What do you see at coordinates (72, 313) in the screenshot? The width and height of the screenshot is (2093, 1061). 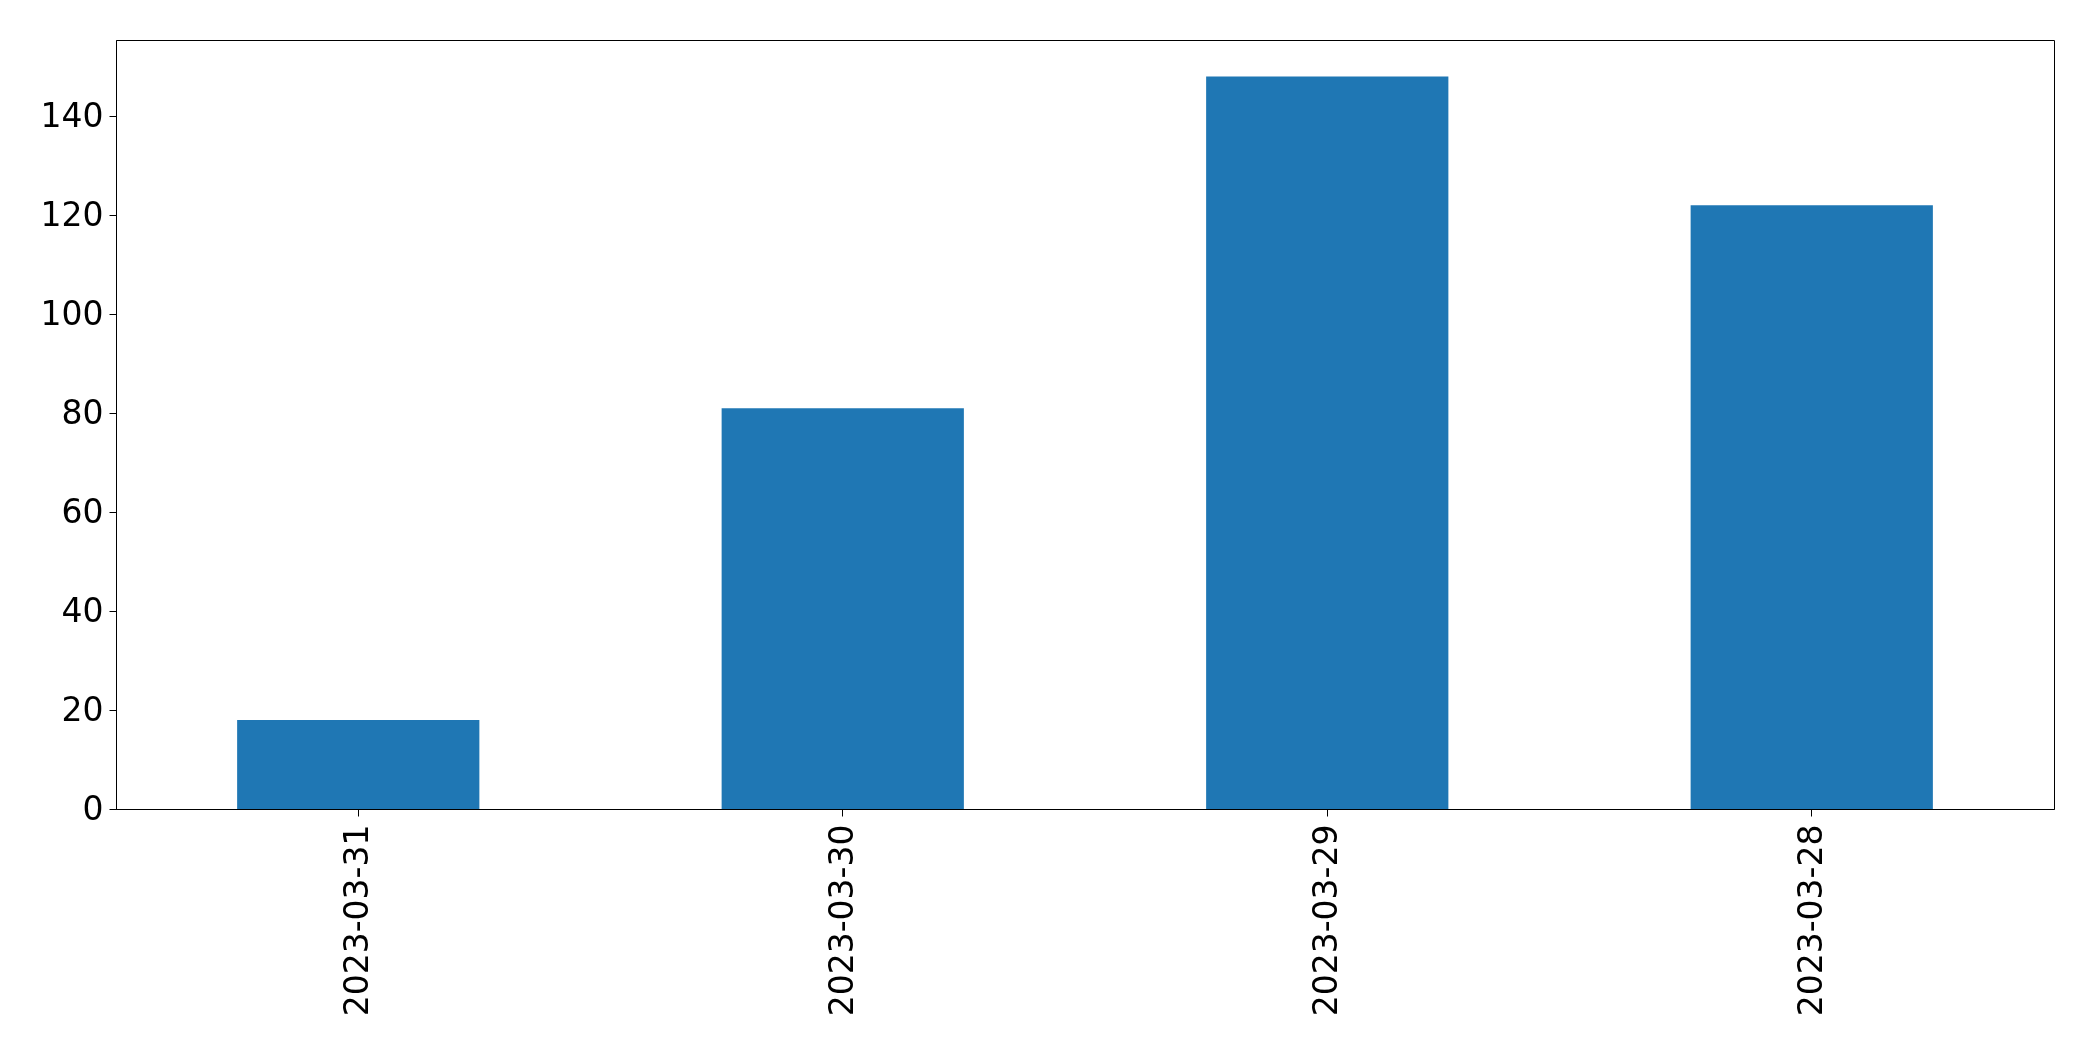 I see `y-tick-label: 100` at bounding box center [72, 313].